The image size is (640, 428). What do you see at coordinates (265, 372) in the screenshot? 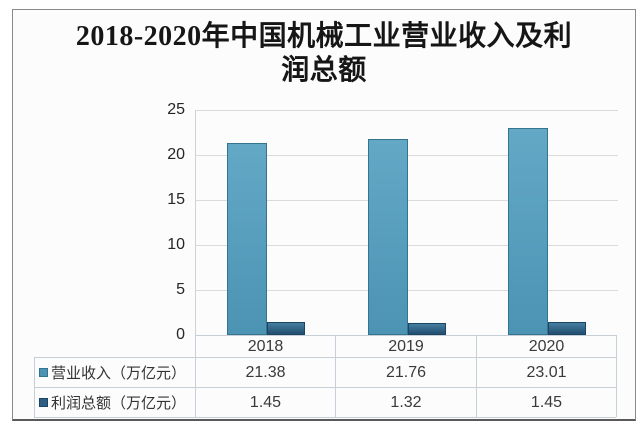
I see `revenue-value-2018: 21.38` at bounding box center [265, 372].